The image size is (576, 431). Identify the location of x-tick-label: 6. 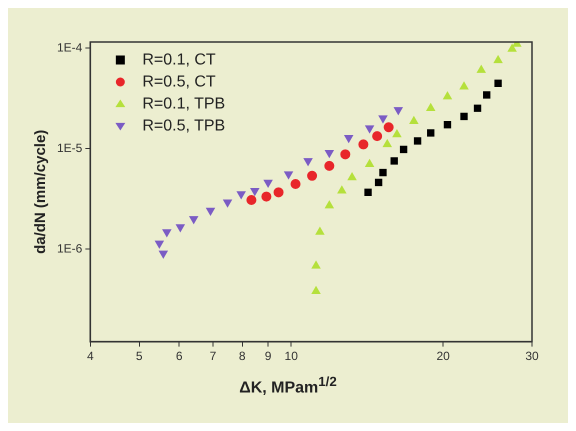
(179, 356).